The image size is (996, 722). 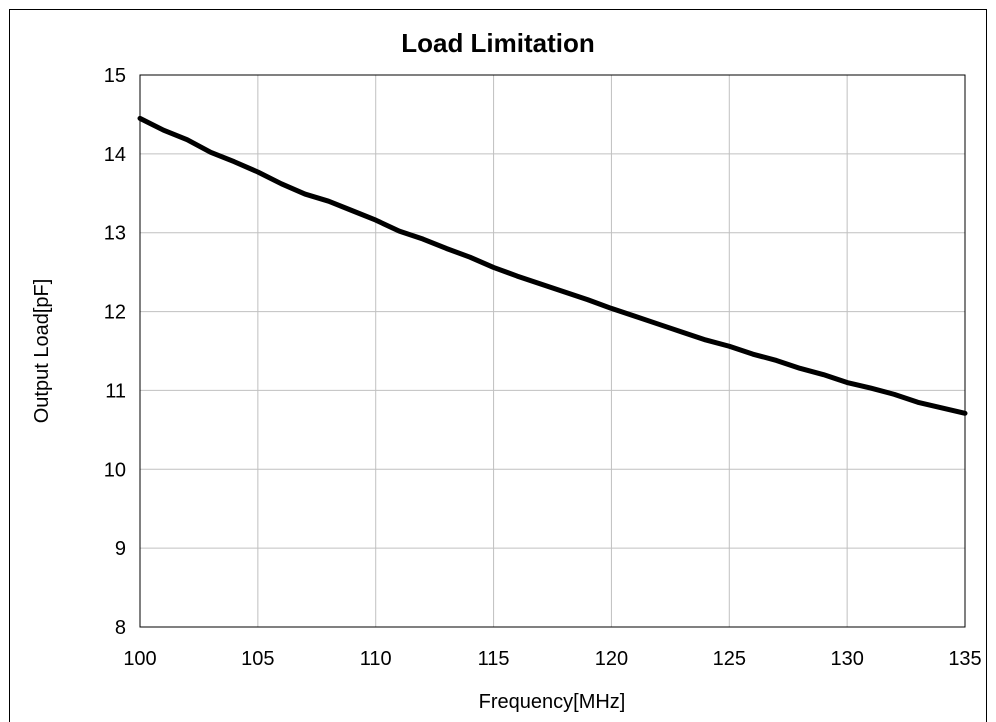 What do you see at coordinates (42, 351) in the screenshot?
I see `y-axis-label: Output Load[pF]` at bounding box center [42, 351].